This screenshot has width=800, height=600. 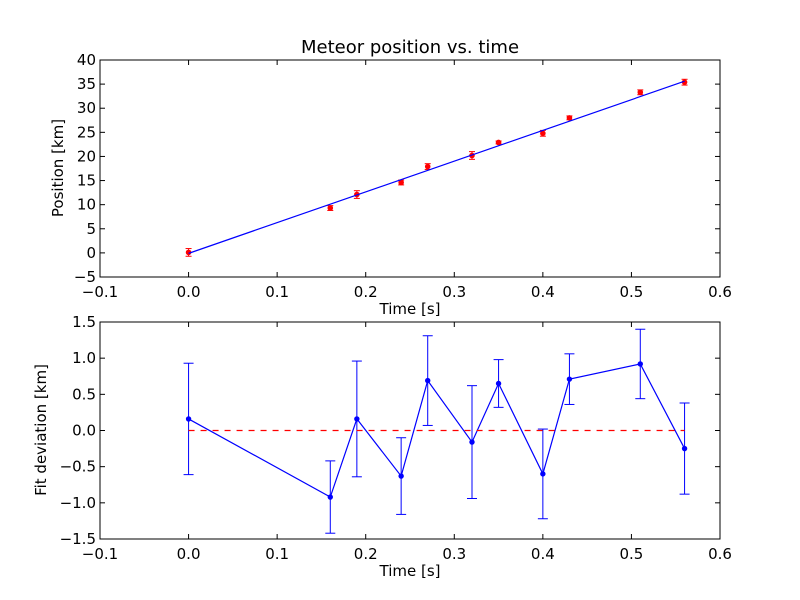 I want to click on deviation-chart-y-tick-label: −0.5, so click(x=78, y=467).